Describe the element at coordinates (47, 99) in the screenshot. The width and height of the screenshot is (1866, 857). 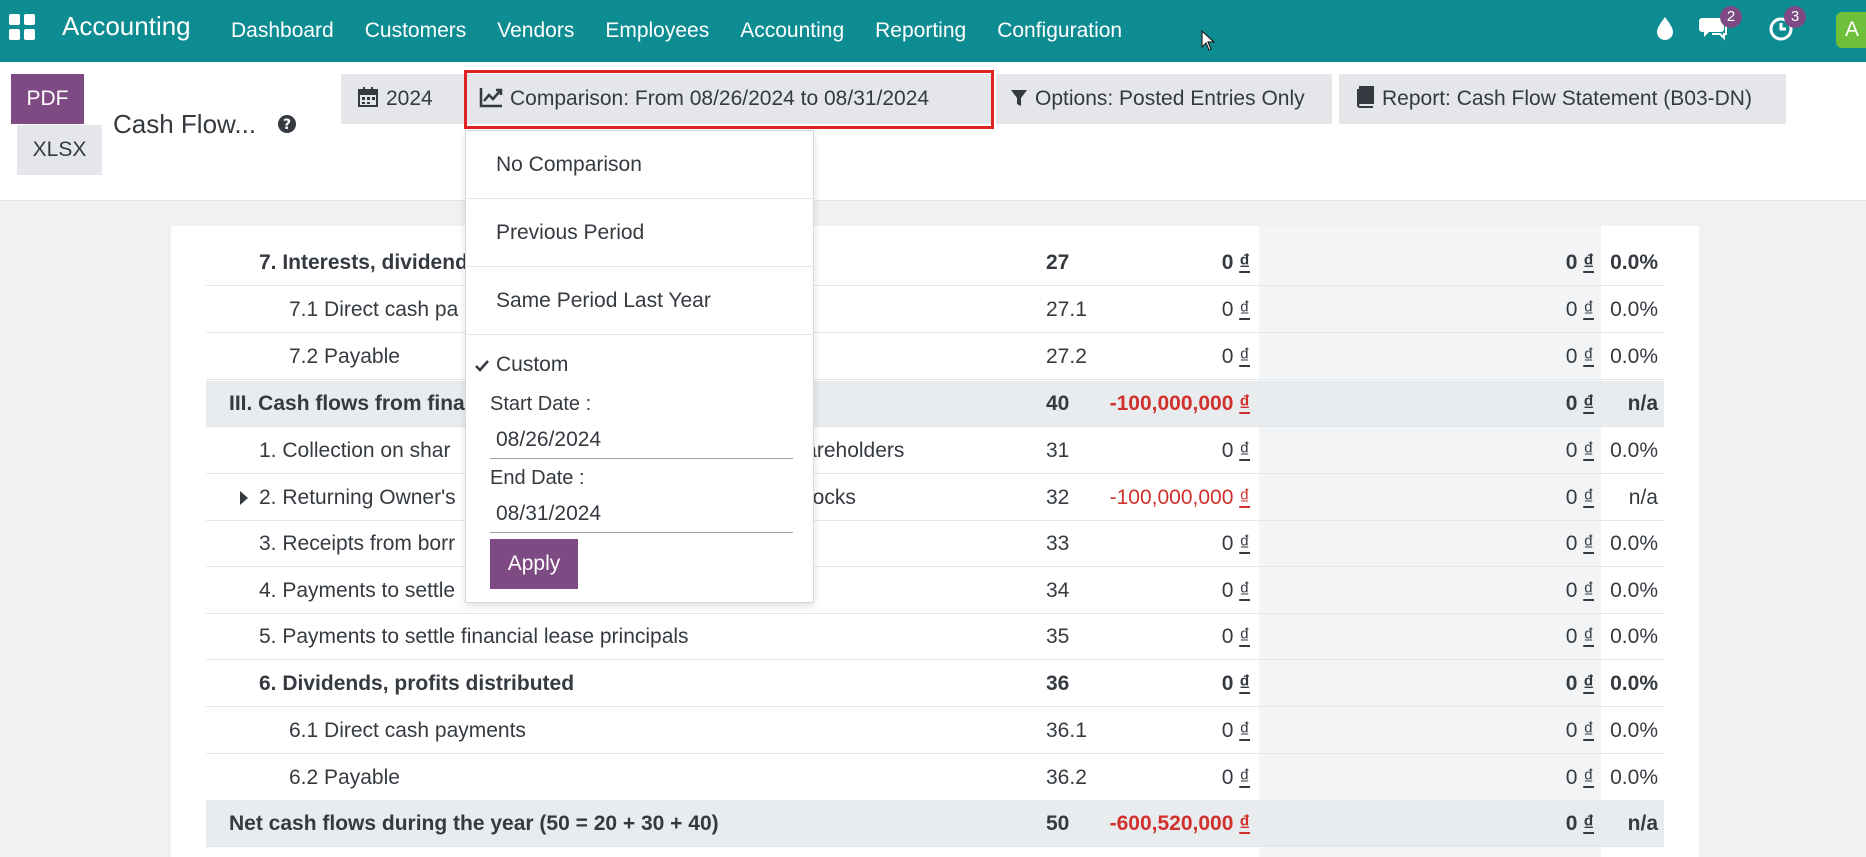
I see `pdf-button: PDF` at that location.